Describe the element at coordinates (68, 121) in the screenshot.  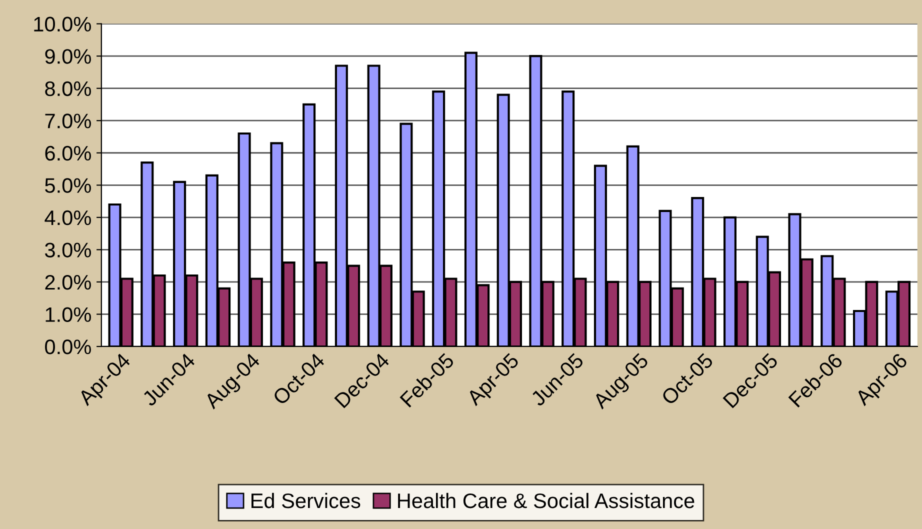
I see `y-tick-label: 7.0%` at that location.